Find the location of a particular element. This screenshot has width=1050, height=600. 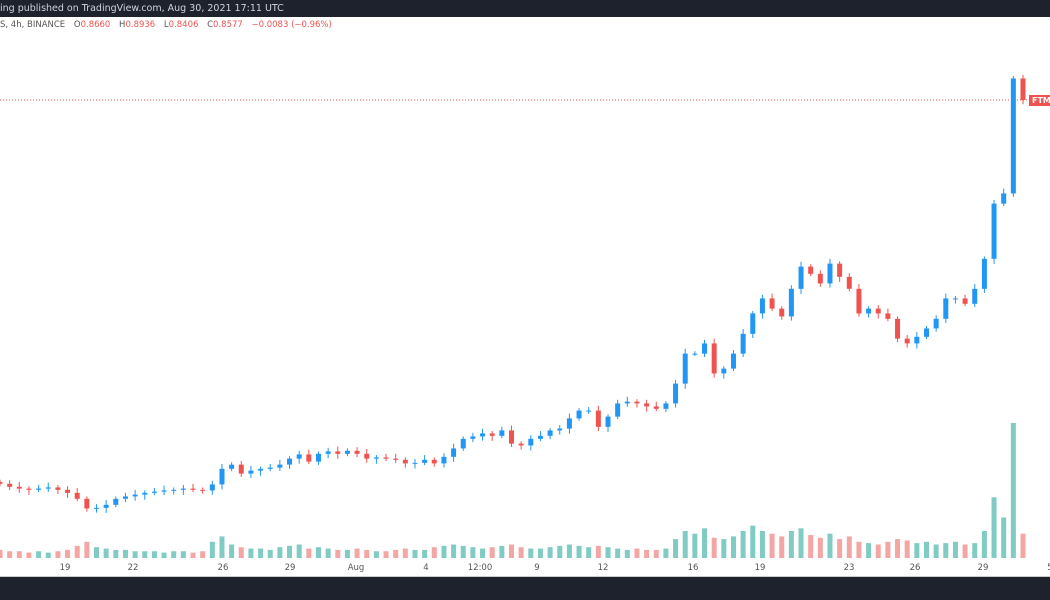

x-tick-label: 9 is located at coordinates (537, 568).